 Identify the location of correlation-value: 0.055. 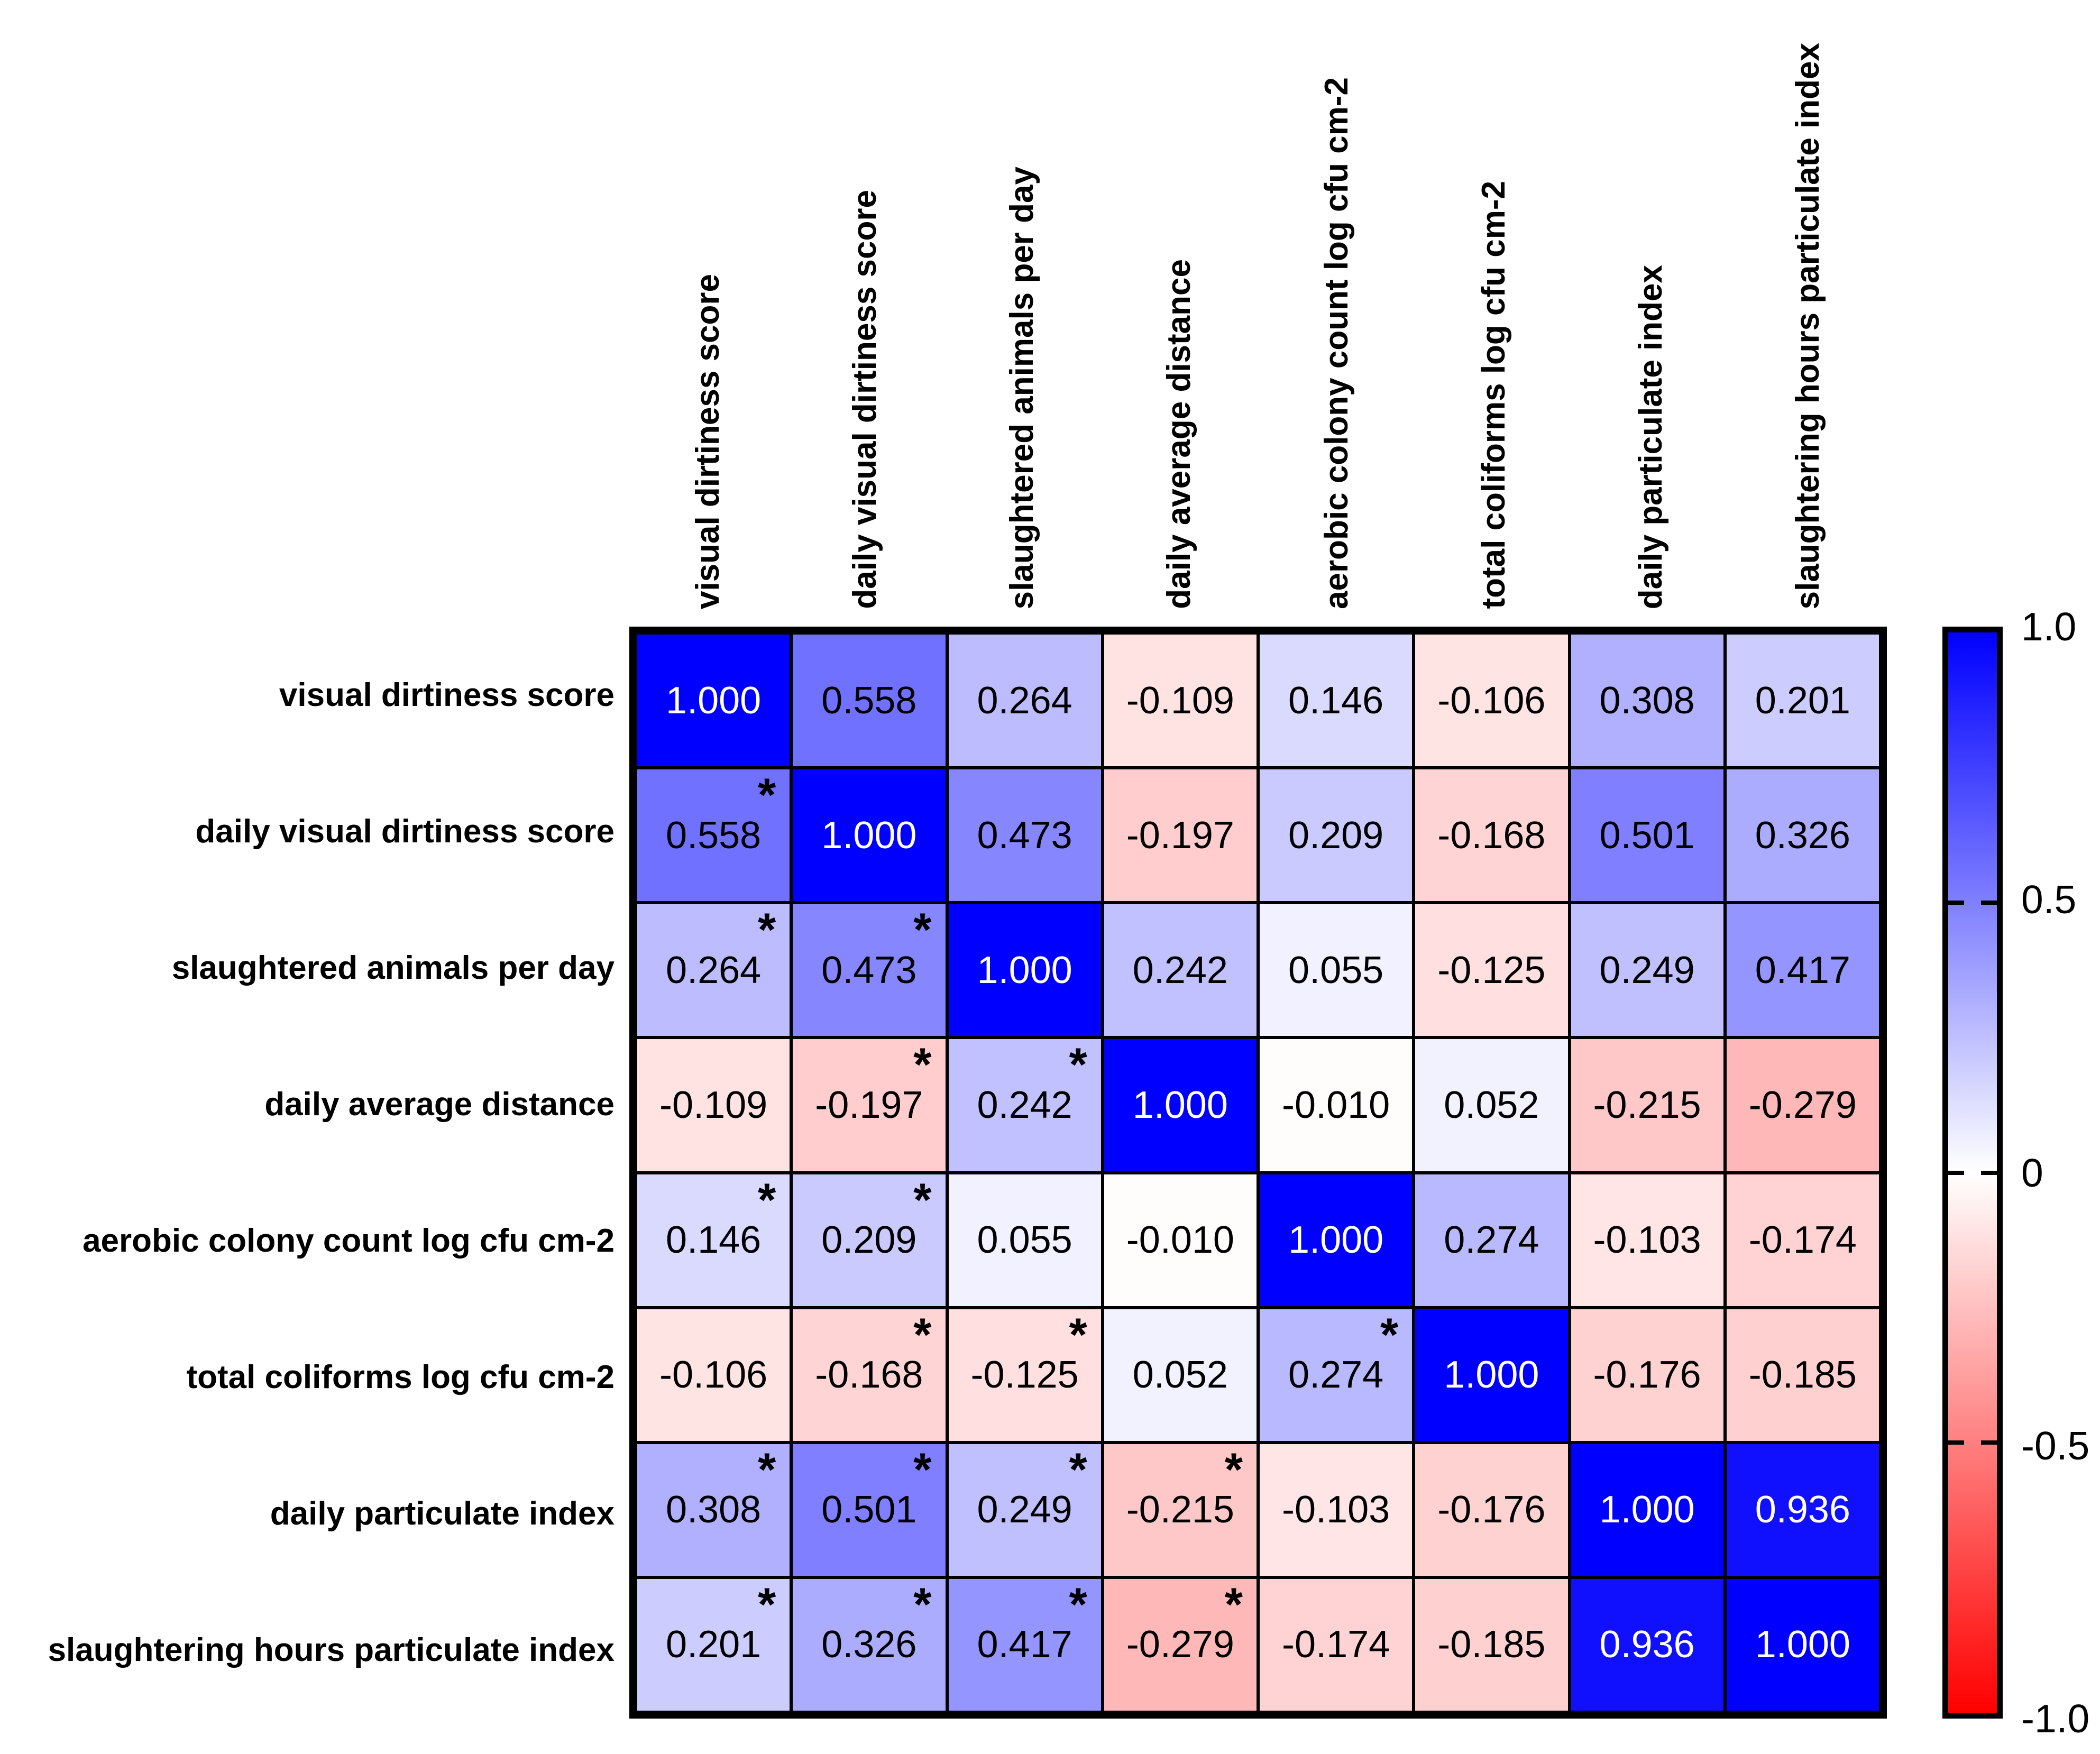
(1336, 970).